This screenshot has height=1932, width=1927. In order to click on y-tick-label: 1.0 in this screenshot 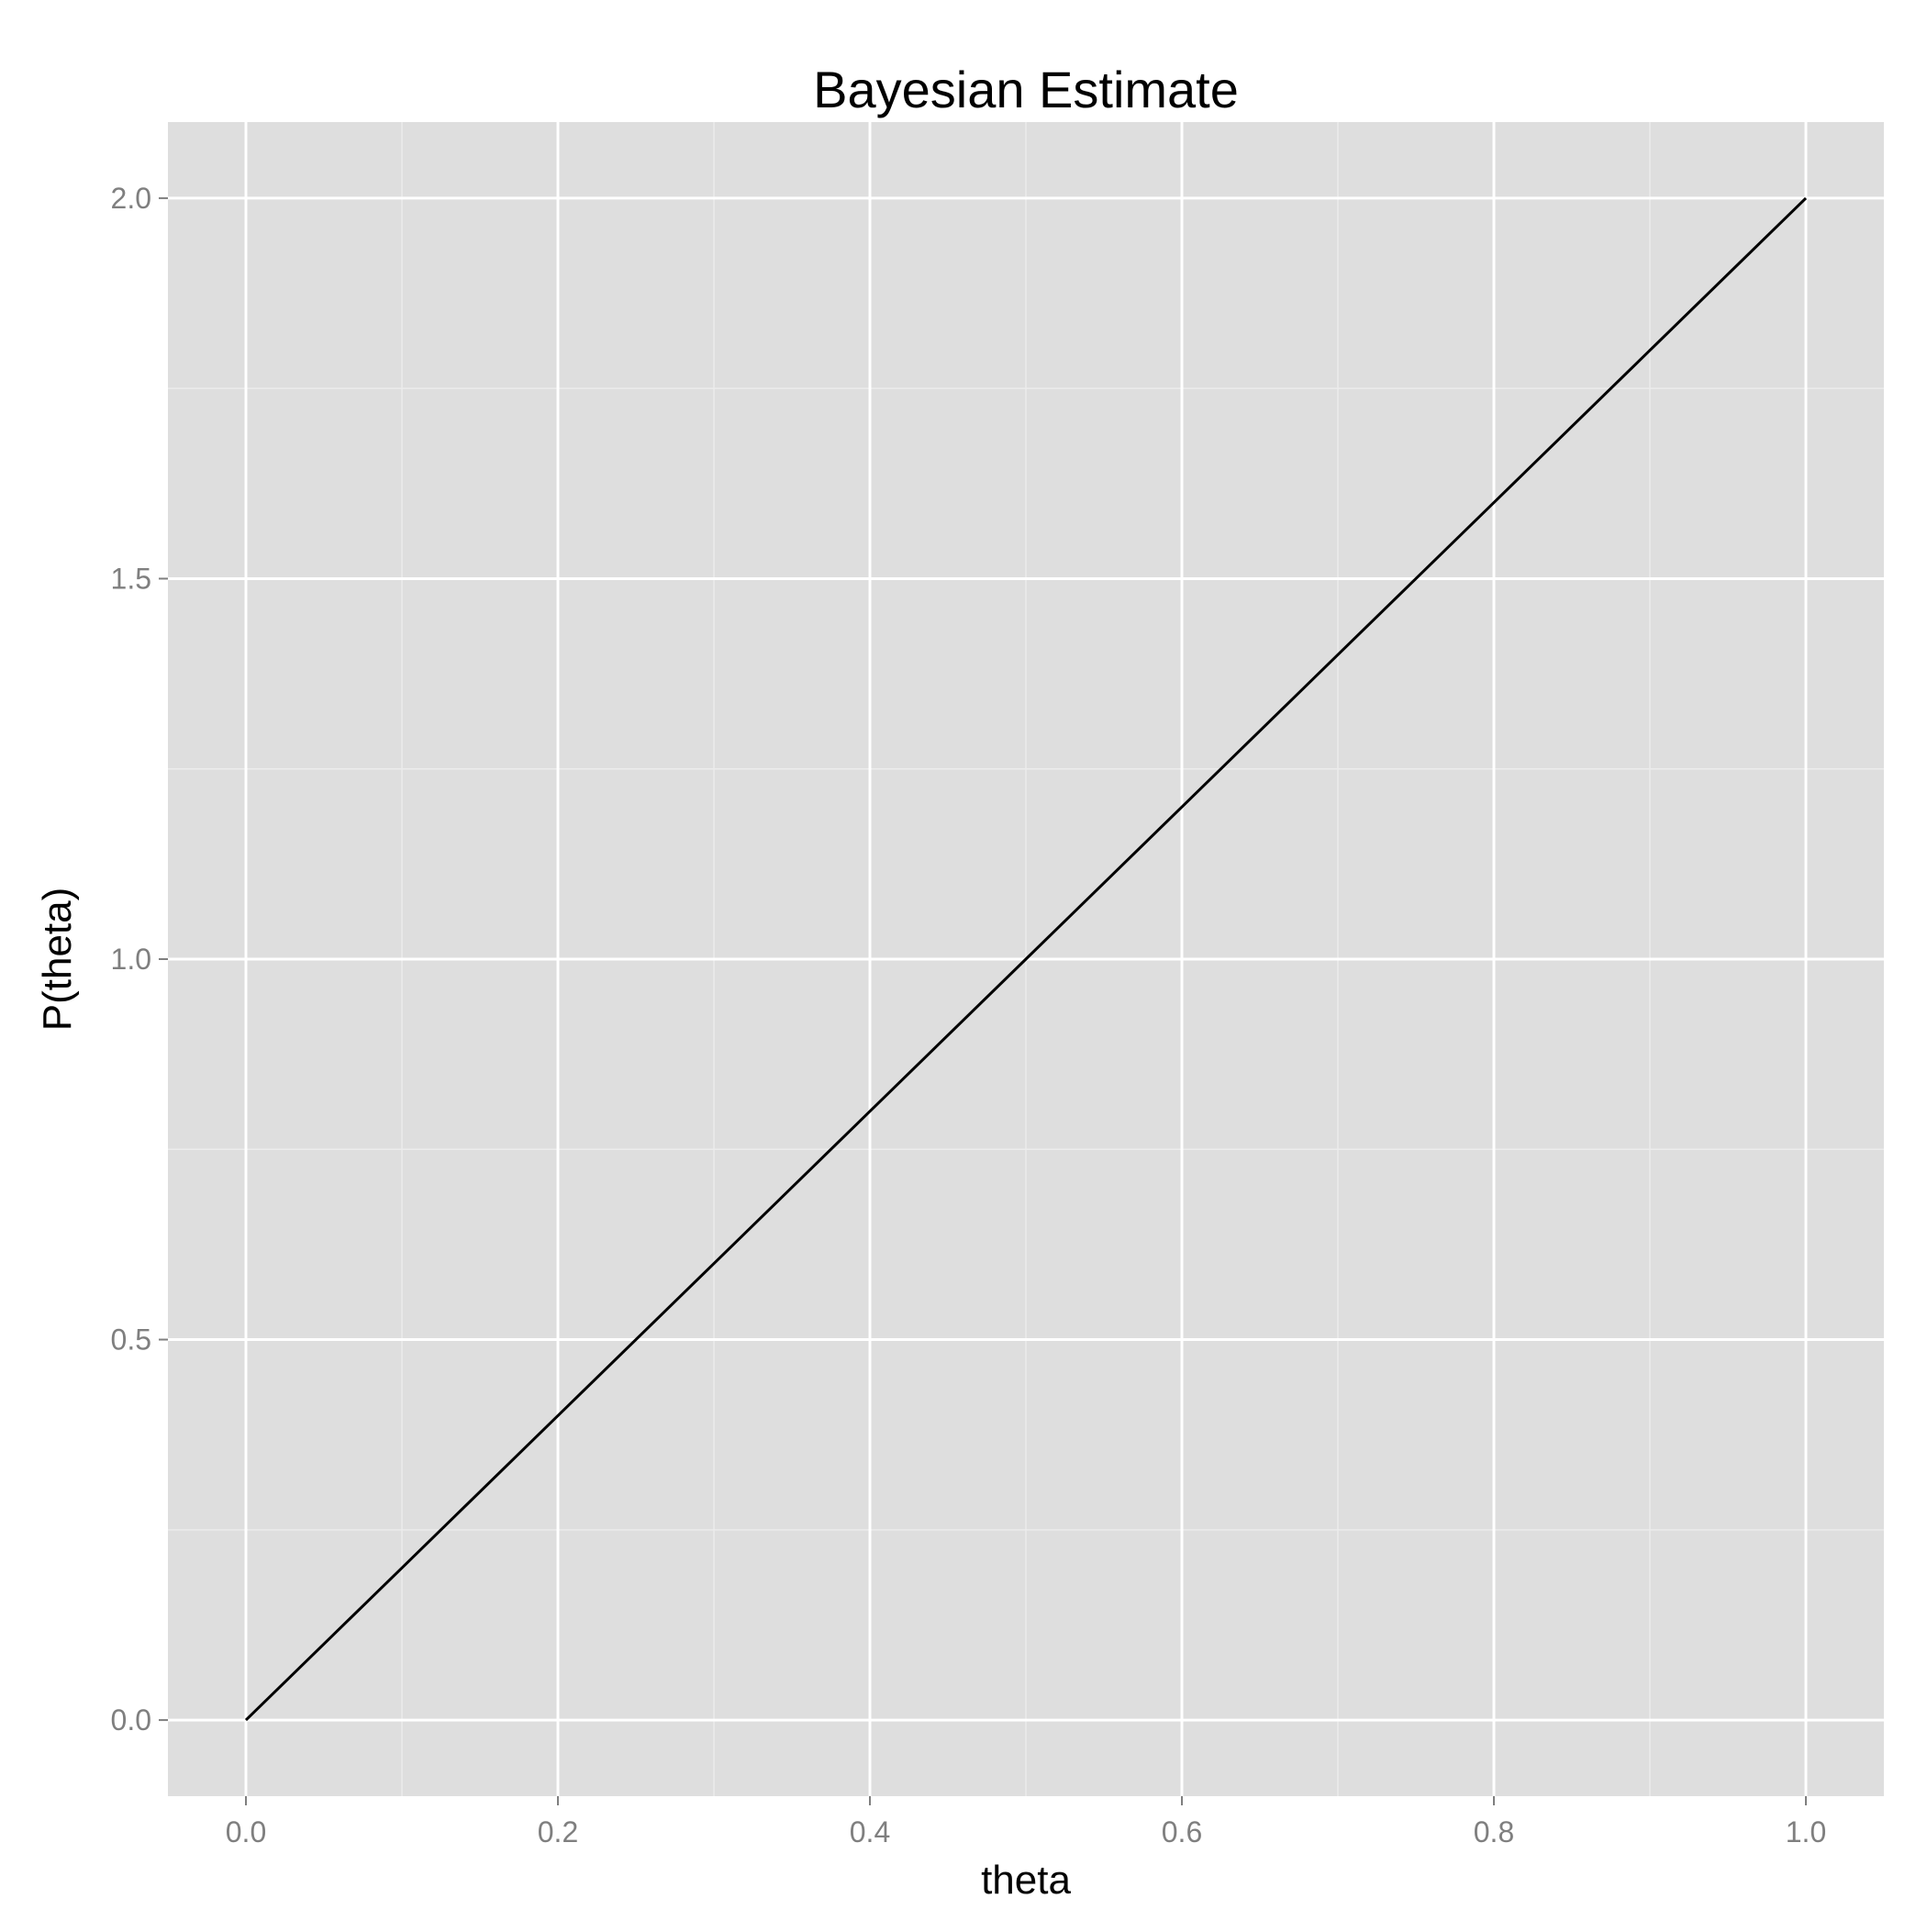, I will do `click(131, 959)`.